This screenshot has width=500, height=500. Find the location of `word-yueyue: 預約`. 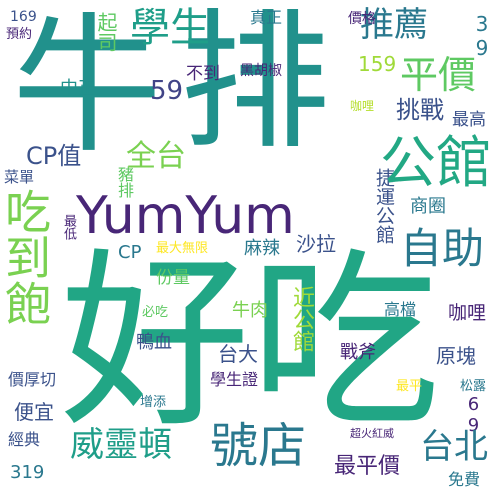

word-yueyue: 預約 is located at coordinates (19, 34).